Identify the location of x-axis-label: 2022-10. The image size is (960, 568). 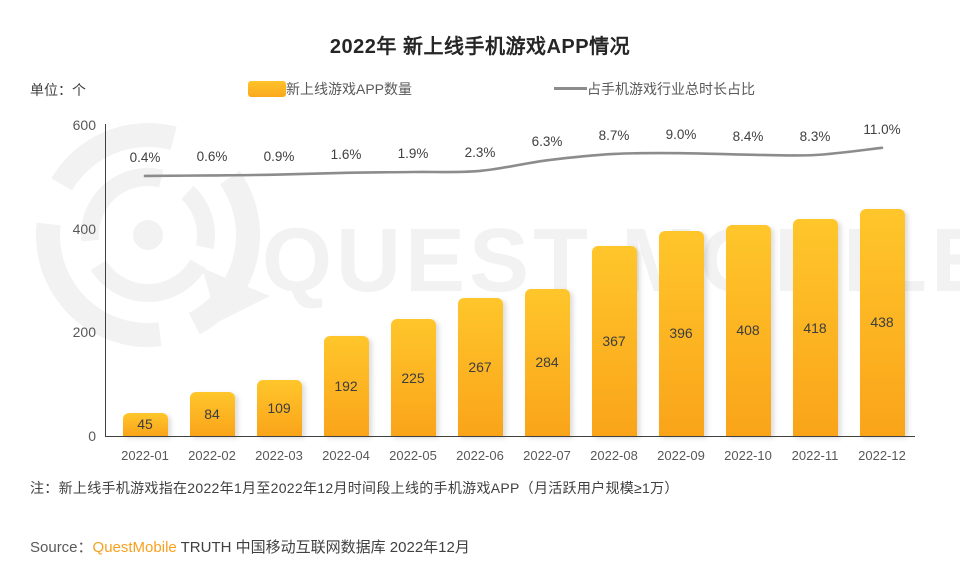
(748, 455).